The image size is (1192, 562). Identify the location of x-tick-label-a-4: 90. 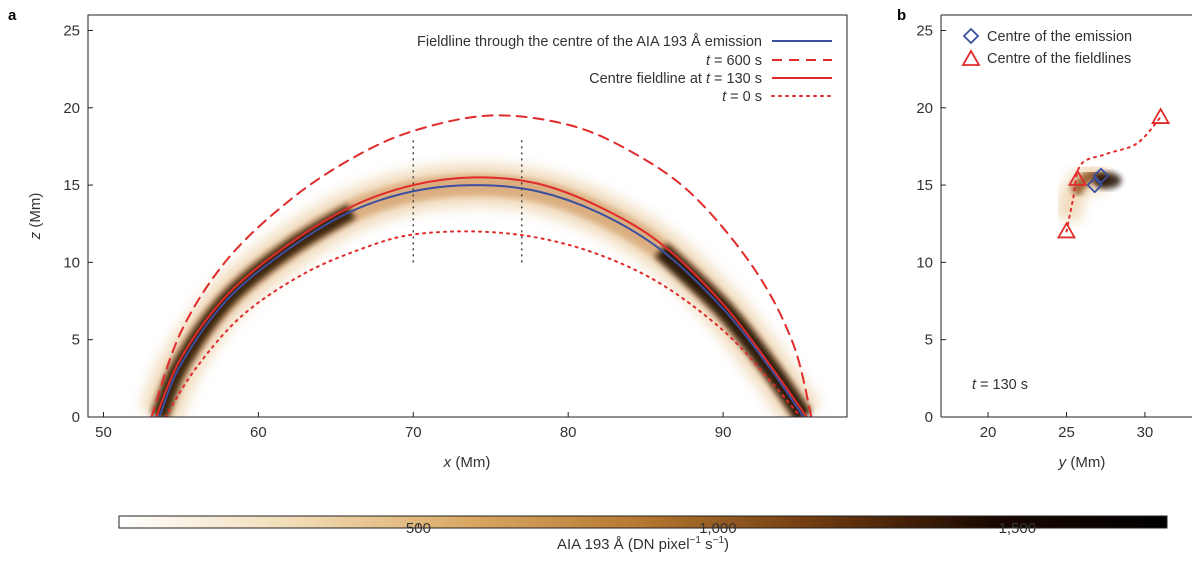
(723, 432).